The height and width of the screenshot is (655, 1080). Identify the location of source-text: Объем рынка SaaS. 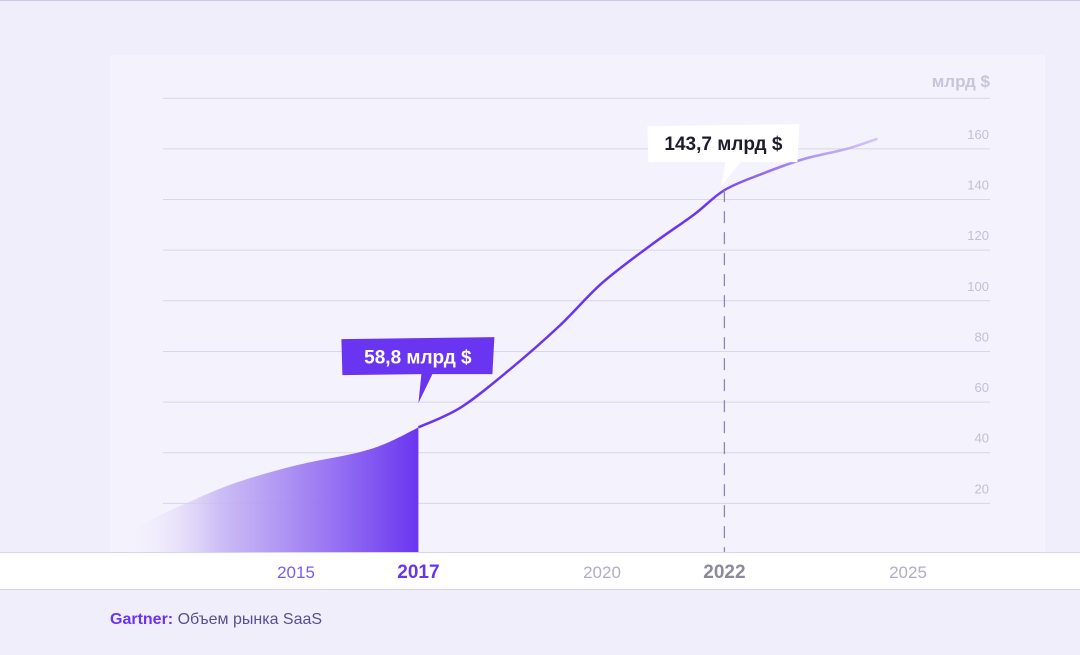
(250, 619).